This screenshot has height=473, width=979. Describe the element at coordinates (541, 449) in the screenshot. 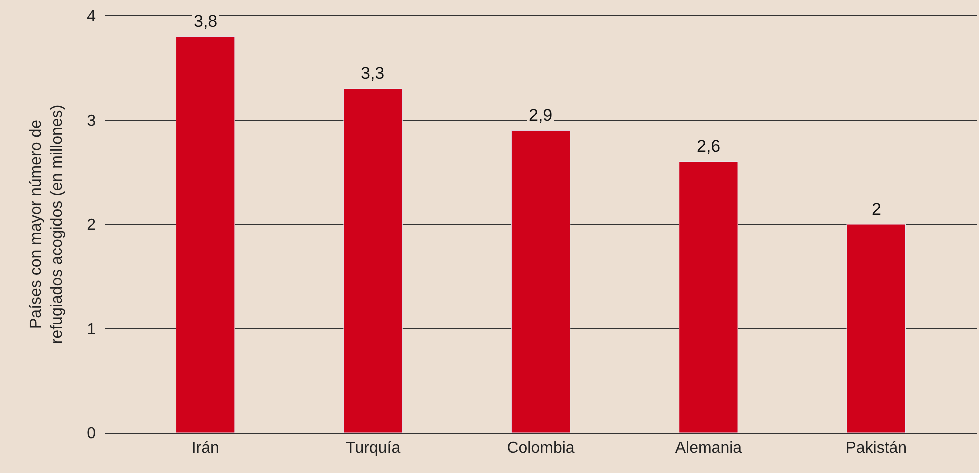

I see `x-tick-label: Colombia` at that location.